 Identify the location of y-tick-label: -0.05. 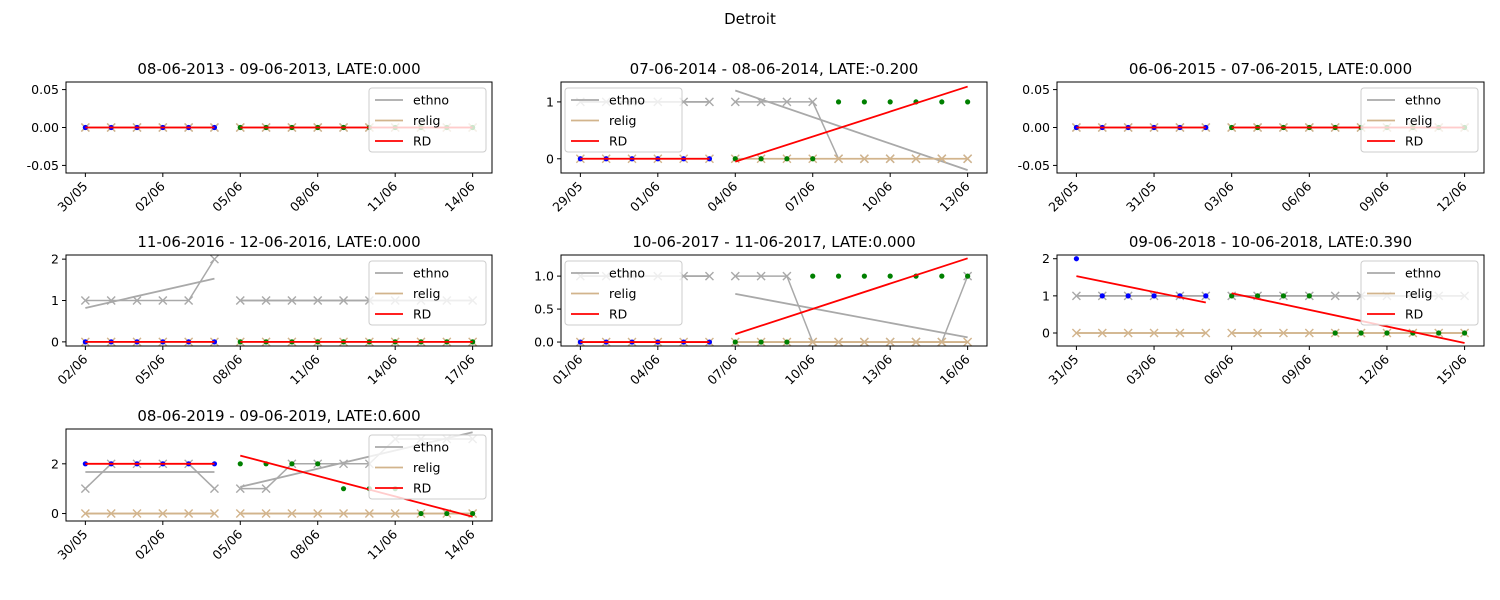
(1034, 165).